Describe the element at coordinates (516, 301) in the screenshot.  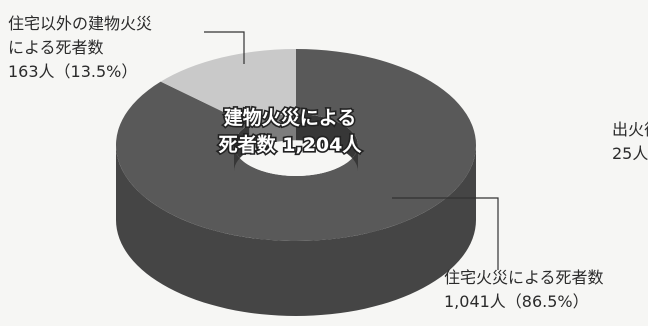
I see `residential-label-value: 1,041人（86.5%）` at that location.